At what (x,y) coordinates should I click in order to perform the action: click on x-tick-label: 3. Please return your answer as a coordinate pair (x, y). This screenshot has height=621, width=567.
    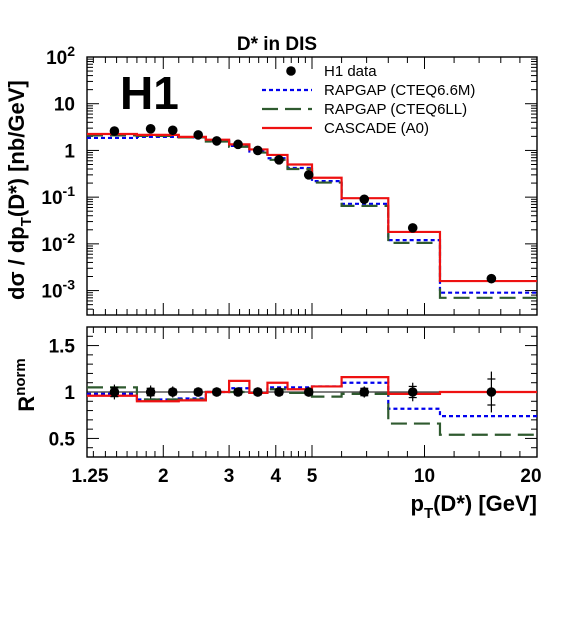
    Looking at the image, I should click on (229, 476).